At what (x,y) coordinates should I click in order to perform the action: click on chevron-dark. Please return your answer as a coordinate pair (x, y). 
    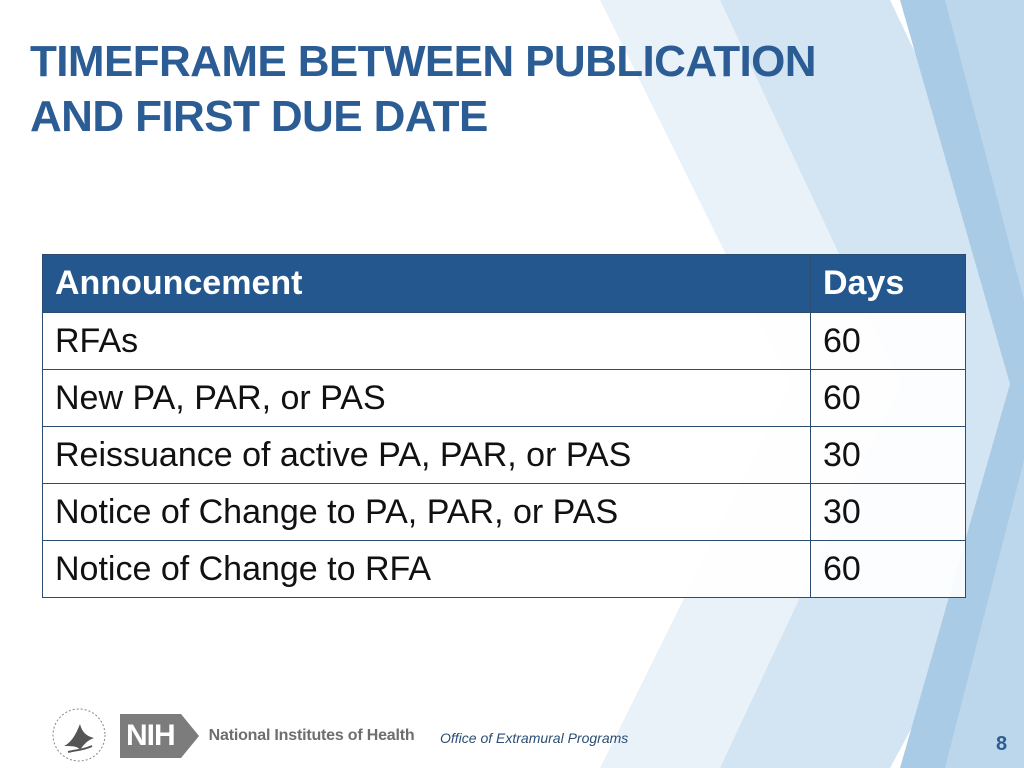
    Looking at the image, I should click on (962, 384).